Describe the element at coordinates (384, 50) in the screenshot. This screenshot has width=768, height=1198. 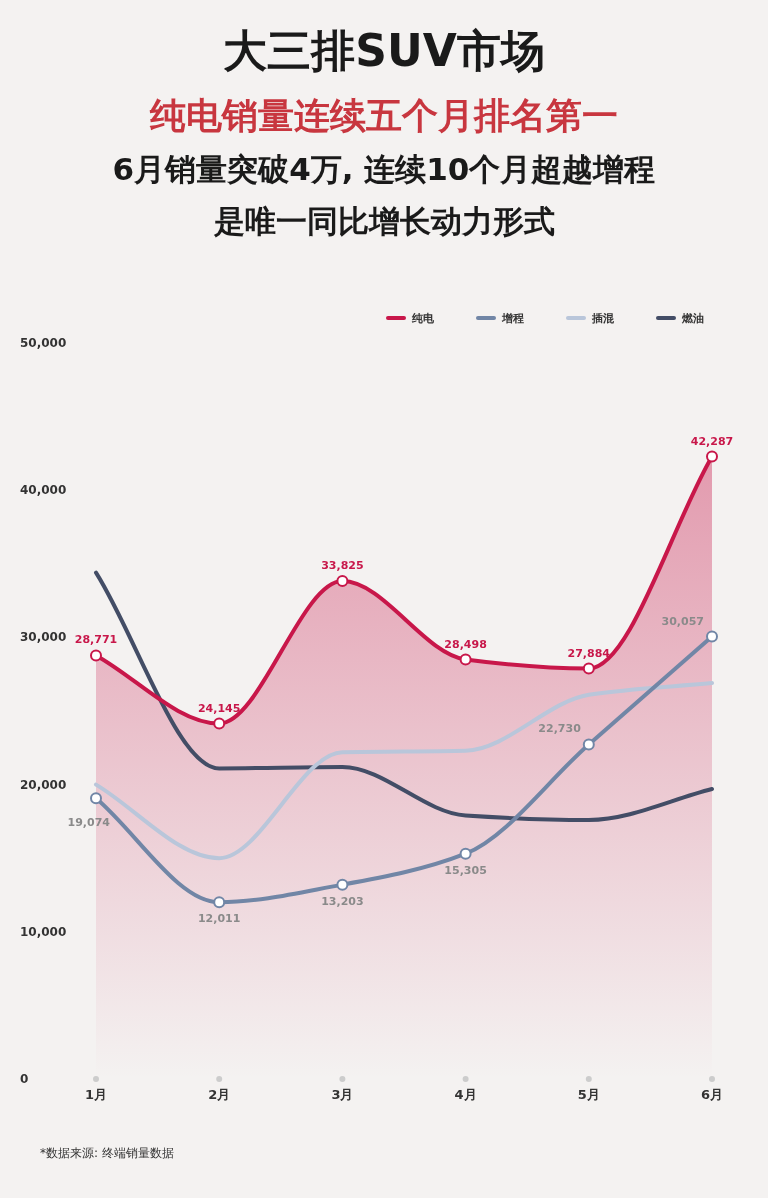
I see `chart-title: 大三排SUV市场` at that location.